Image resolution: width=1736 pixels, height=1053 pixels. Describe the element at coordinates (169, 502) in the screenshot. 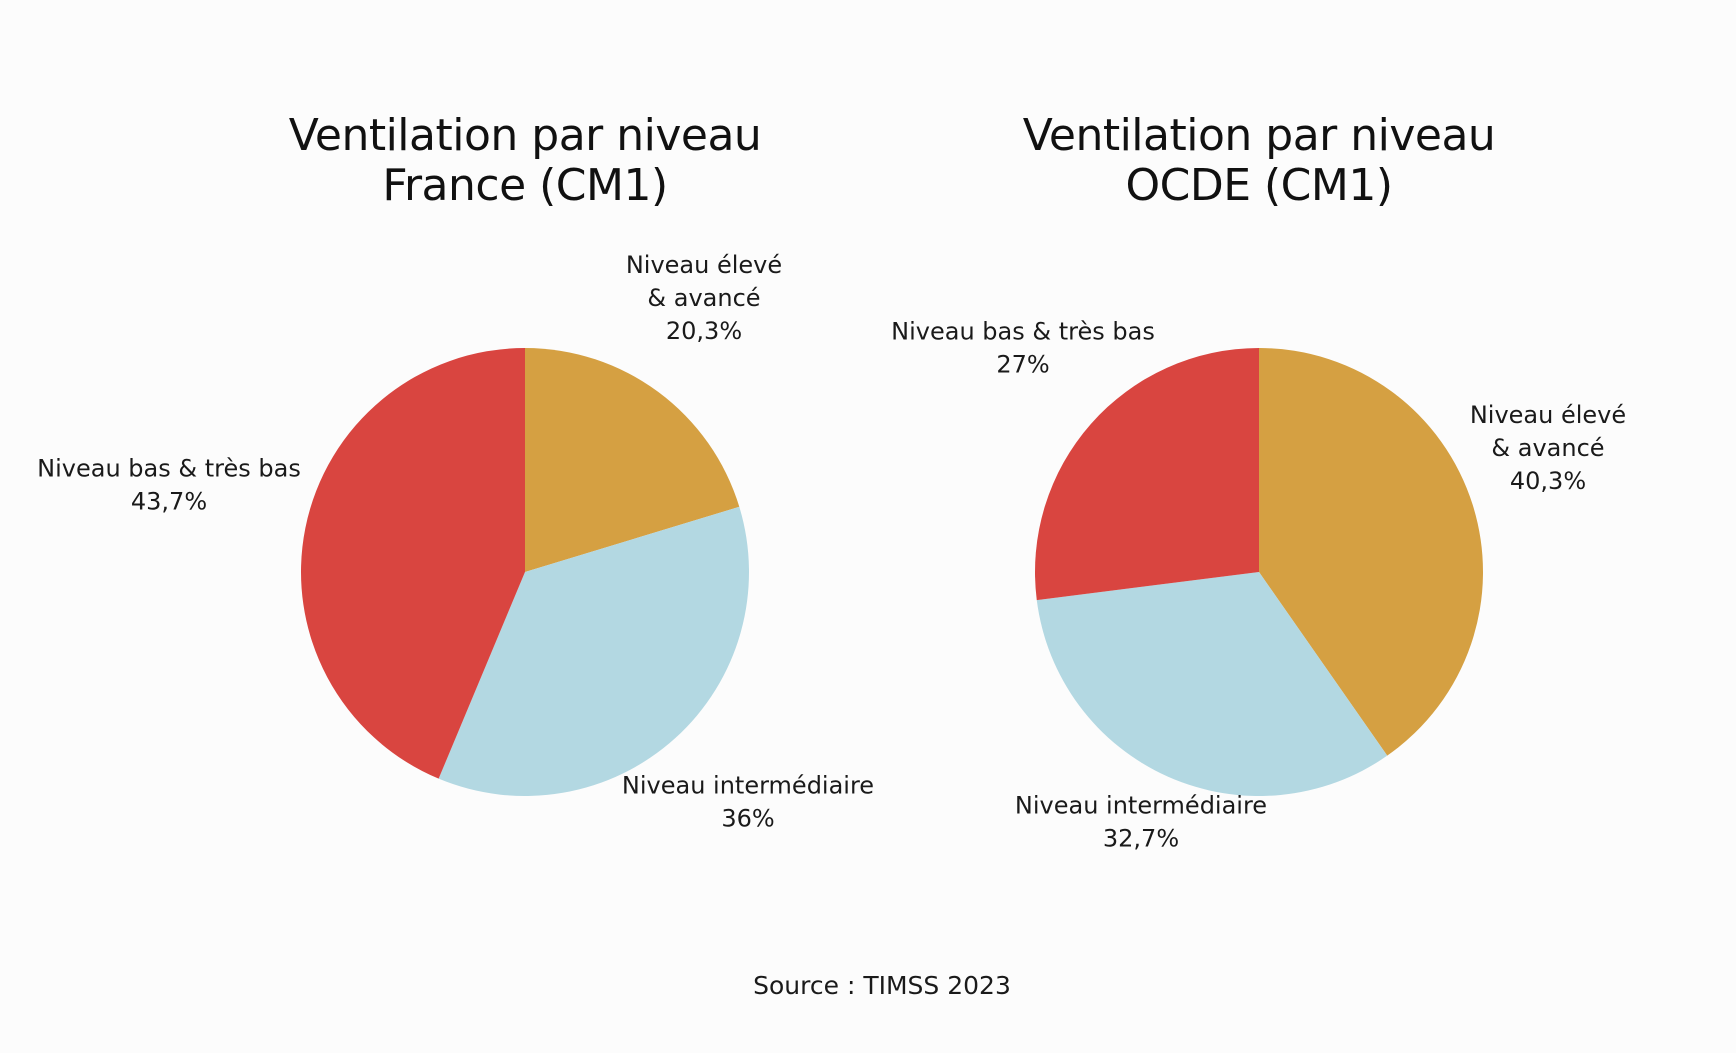

I see `slice-value: 43,7%` at that location.